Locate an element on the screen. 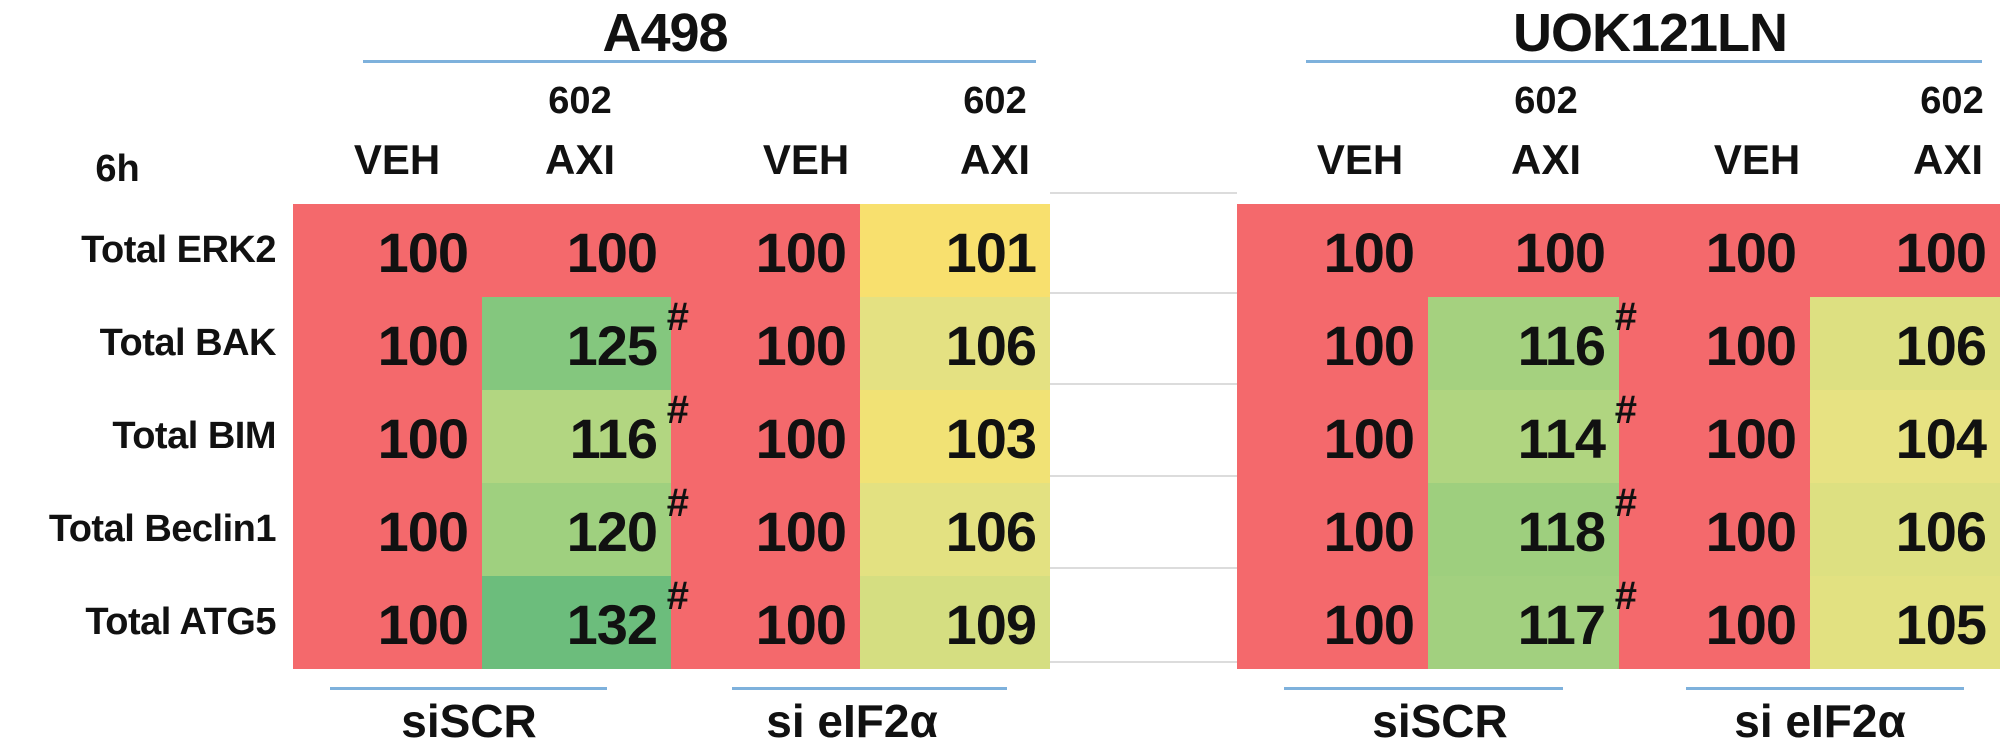 This screenshot has height=748, width=2000. cell-value: 103 is located at coordinates (991, 438).